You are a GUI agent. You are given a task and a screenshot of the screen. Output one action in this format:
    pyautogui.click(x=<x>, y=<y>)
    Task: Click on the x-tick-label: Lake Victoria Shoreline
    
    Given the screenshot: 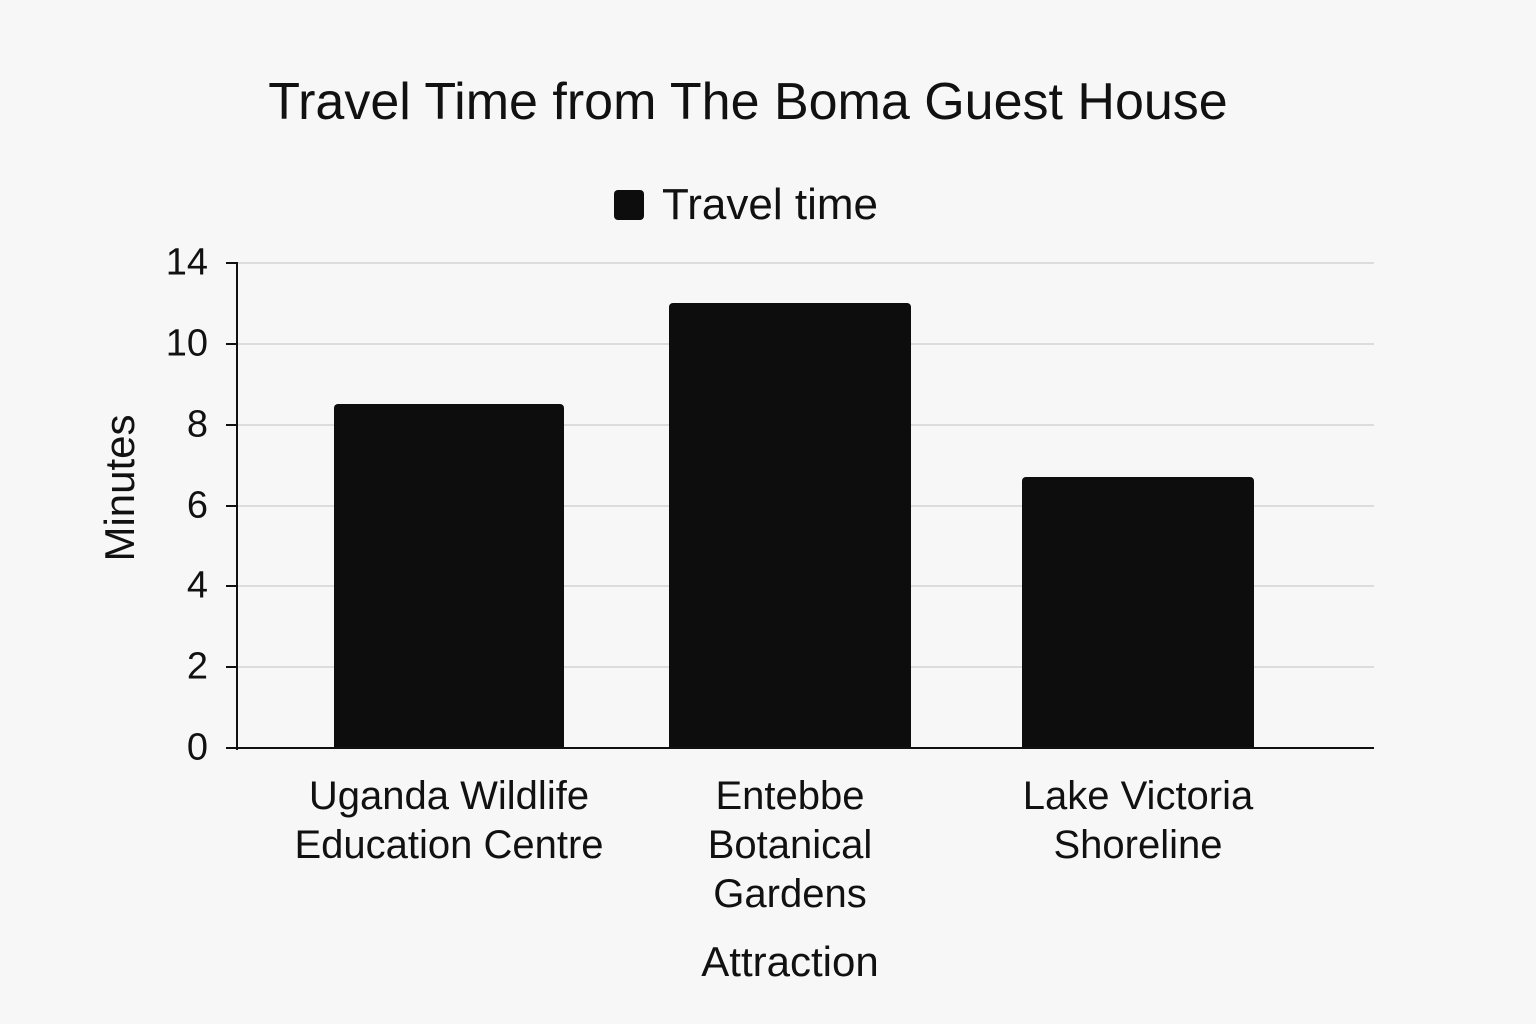 What is the action you would take?
    pyautogui.click(x=1138, y=820)
    